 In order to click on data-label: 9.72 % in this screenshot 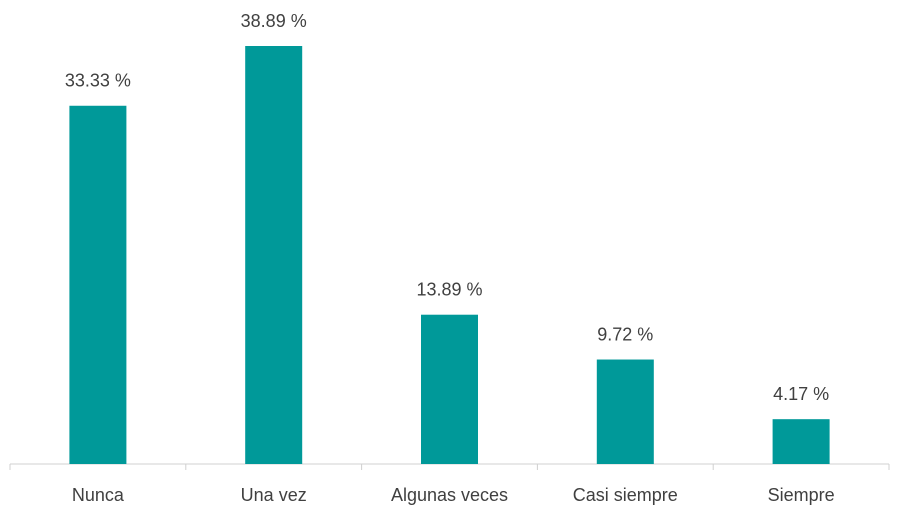, I will do `click(625, 334)`.